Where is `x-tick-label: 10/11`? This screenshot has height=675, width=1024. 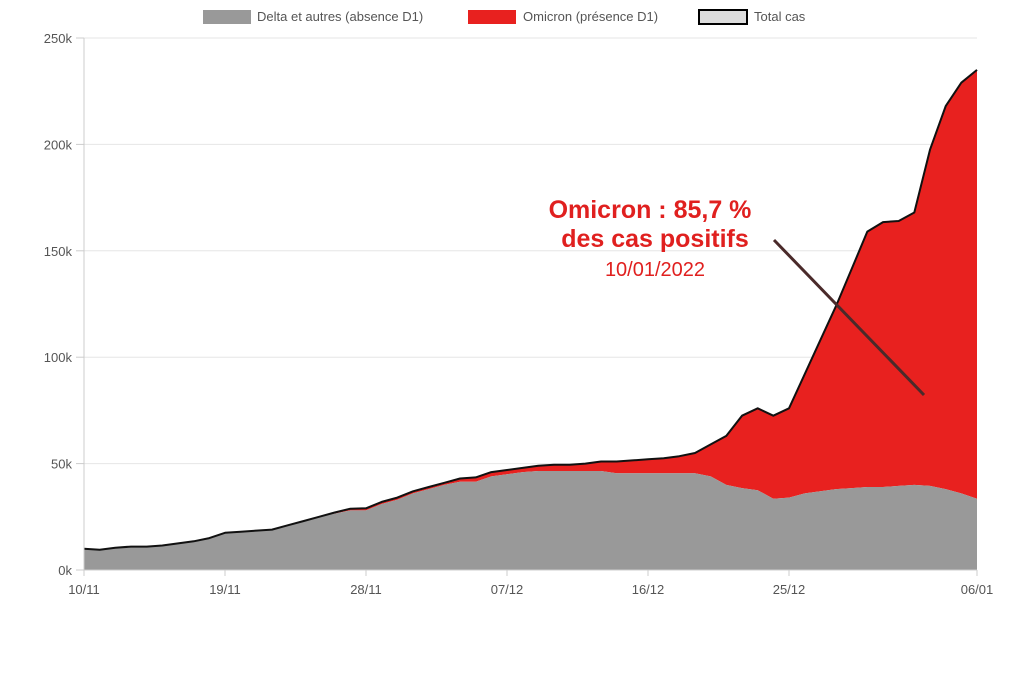
x-tick-label: 10/11 is located at coordinates (84, 589).